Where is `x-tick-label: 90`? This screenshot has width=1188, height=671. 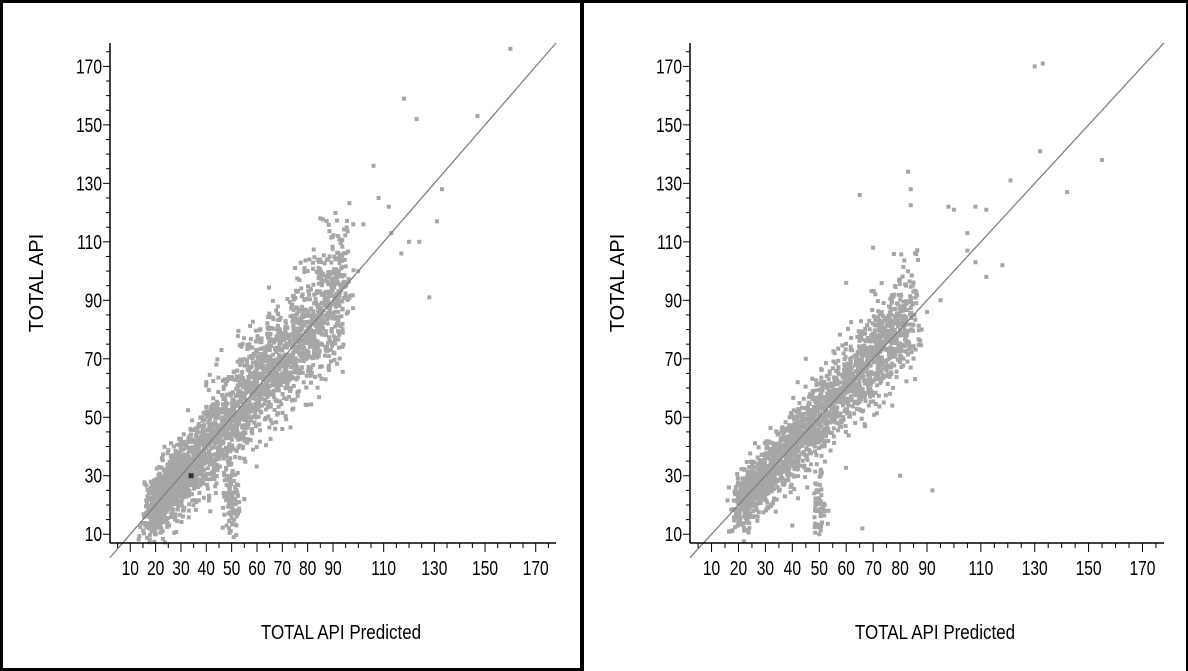
x-tick-label: 90 is located at coordinates (332, 568).